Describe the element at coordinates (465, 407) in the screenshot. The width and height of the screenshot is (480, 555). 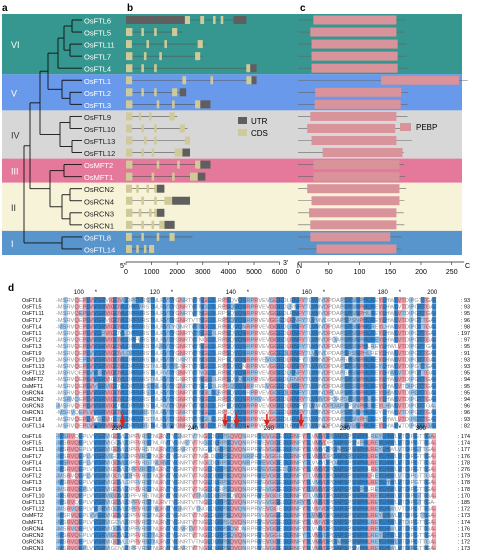
I see `alignment-seq-end: : 96` at that location.